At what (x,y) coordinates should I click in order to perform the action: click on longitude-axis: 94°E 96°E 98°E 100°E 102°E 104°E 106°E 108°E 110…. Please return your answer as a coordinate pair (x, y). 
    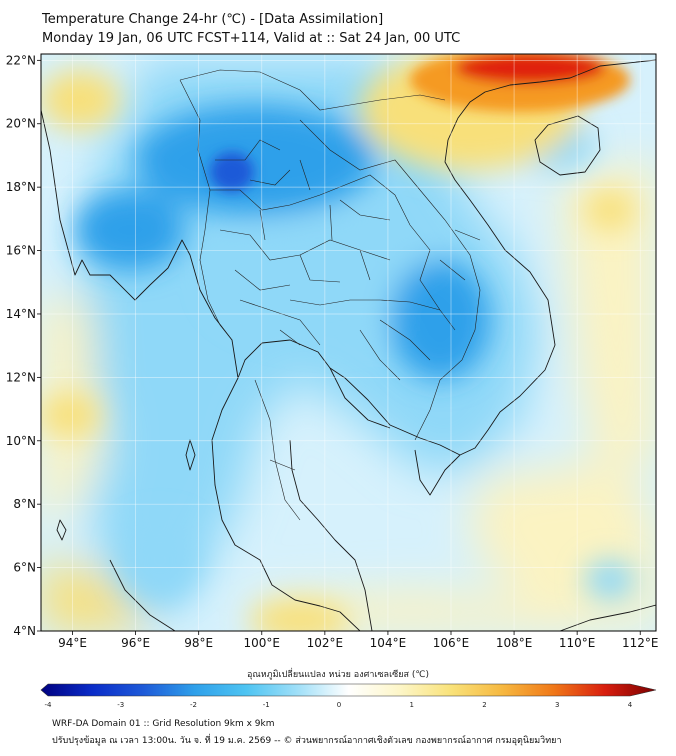
    Looking at the image, I should click on (358, 640).